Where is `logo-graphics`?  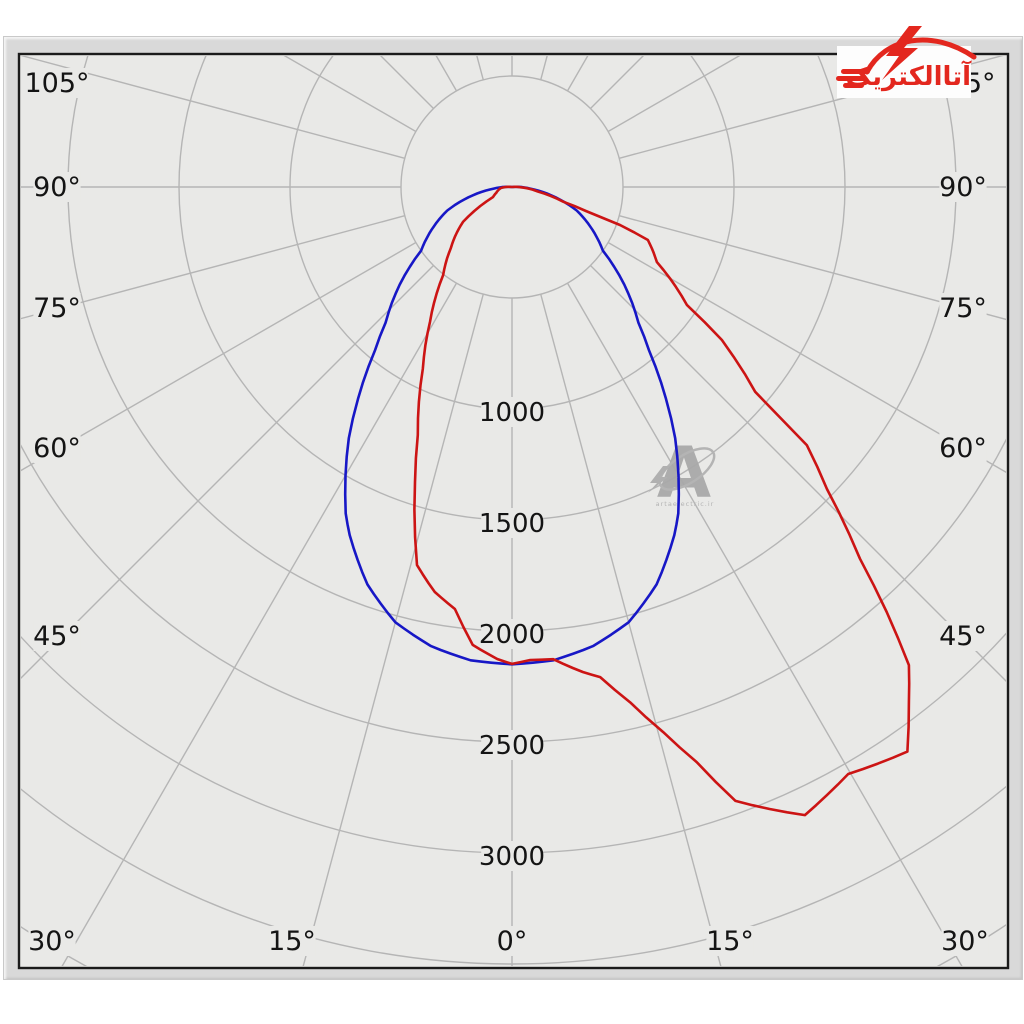
logo-graphics is located at coordinates (906, 57).